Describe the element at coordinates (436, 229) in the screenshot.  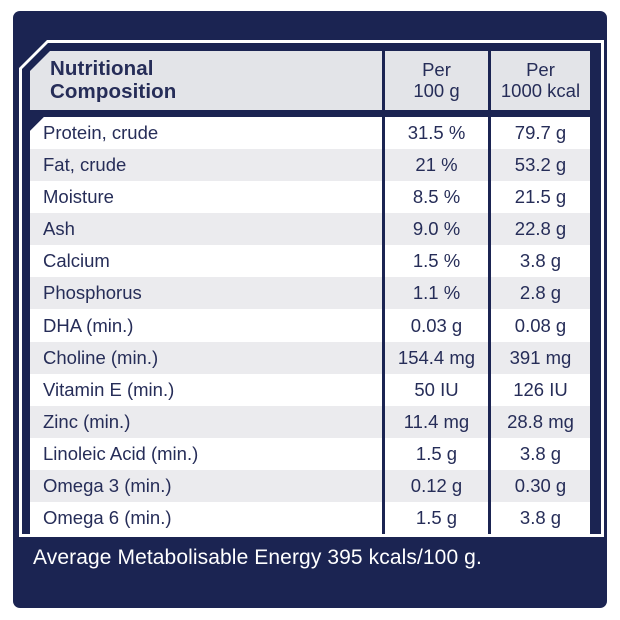
I see `value-per-100g: 9.0 %` at that location.